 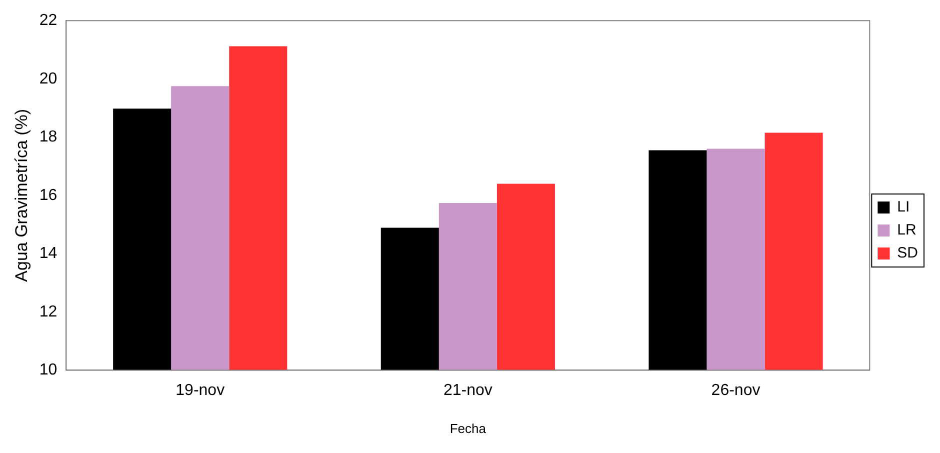 I want to click on x-axis-title: Fecha, so click(x=468, y=428).